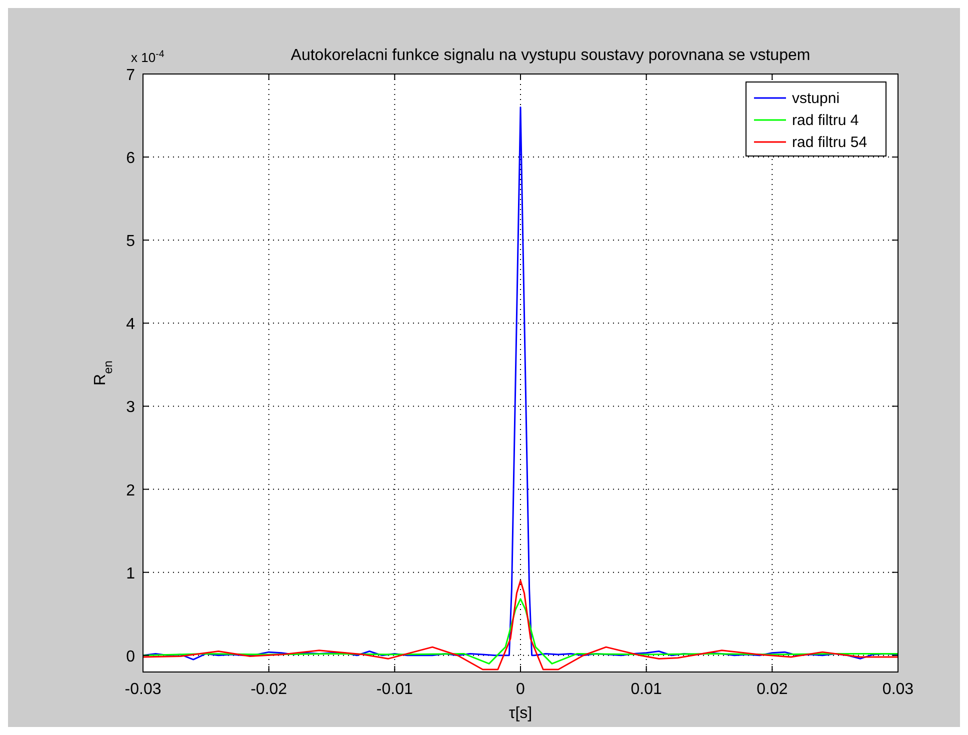 Image resolution: width=968 pixels, height=735 pixels. Describe the element at coordinates (131, 407) in the screenshot. I see `y-tick-label: 3` at that location.